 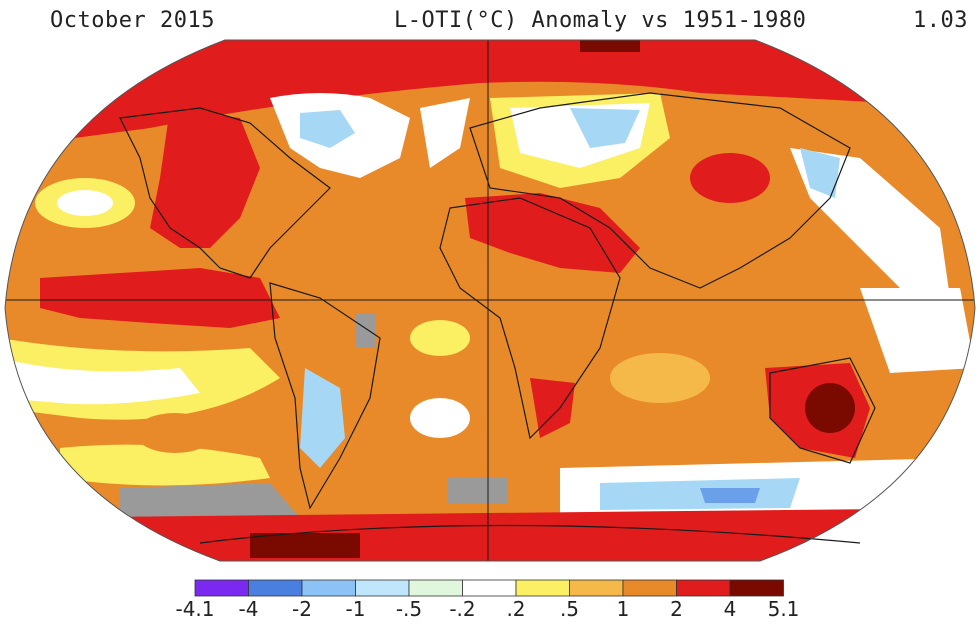 I want to click on legend-tick-label: 2, so click(x=676, y=609).